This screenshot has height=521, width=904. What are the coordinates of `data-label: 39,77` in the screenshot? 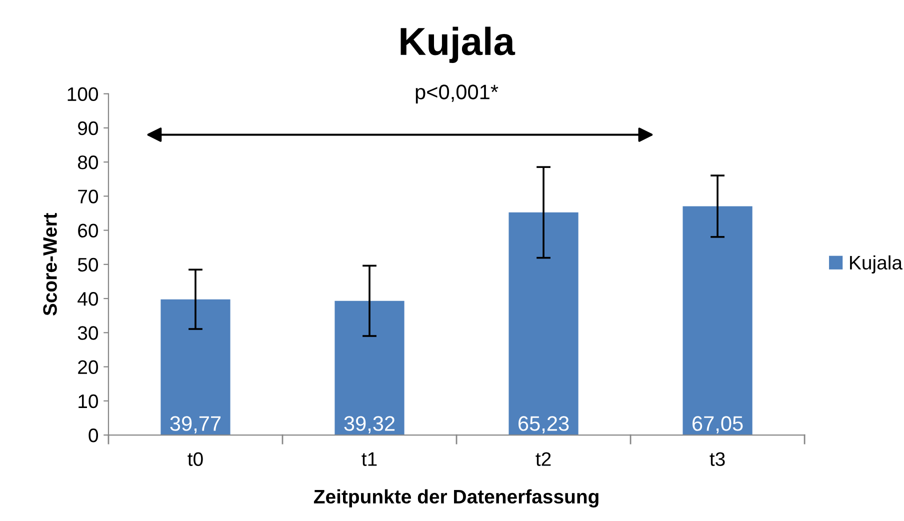 It's located at (195, 425).